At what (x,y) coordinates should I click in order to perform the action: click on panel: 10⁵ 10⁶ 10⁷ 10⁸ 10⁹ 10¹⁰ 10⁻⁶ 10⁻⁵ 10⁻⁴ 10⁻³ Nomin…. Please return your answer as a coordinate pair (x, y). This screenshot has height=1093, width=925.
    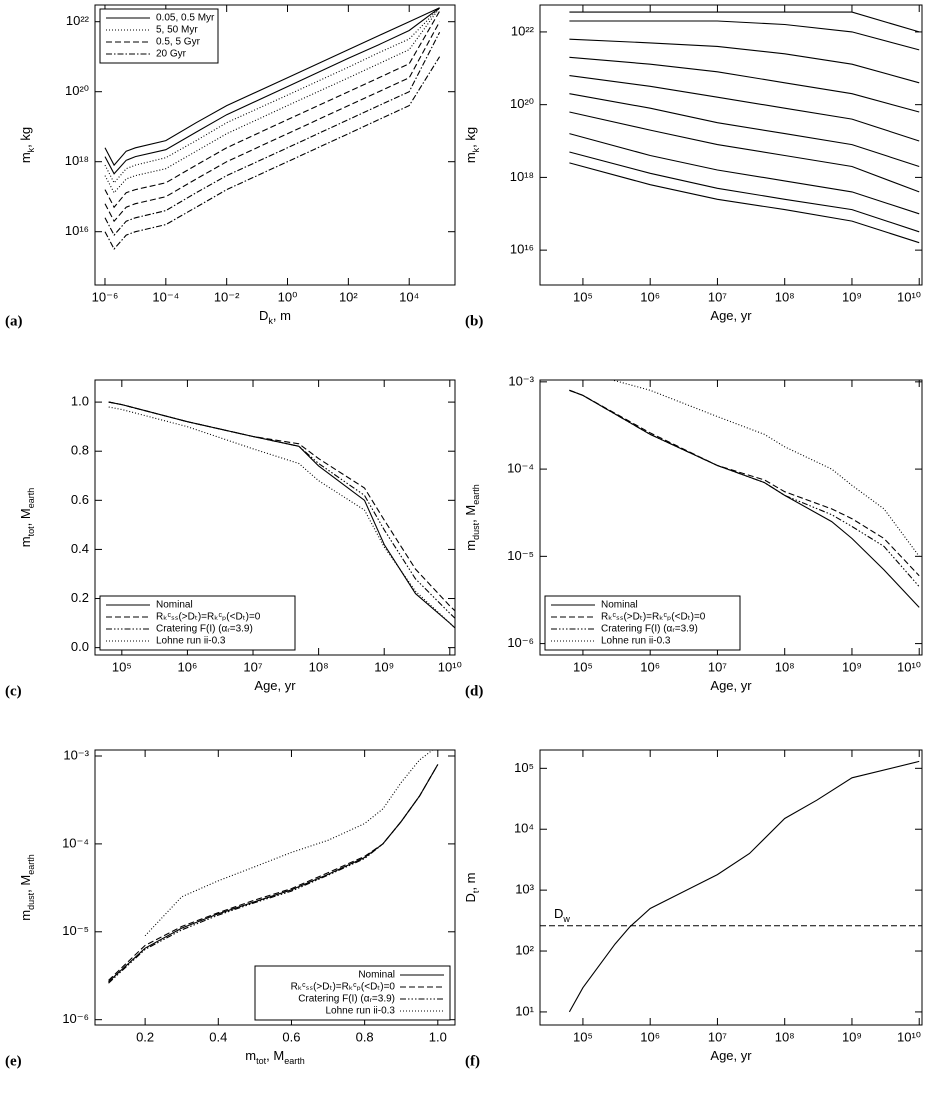
    Looking at the image, I should click on (693, 536).